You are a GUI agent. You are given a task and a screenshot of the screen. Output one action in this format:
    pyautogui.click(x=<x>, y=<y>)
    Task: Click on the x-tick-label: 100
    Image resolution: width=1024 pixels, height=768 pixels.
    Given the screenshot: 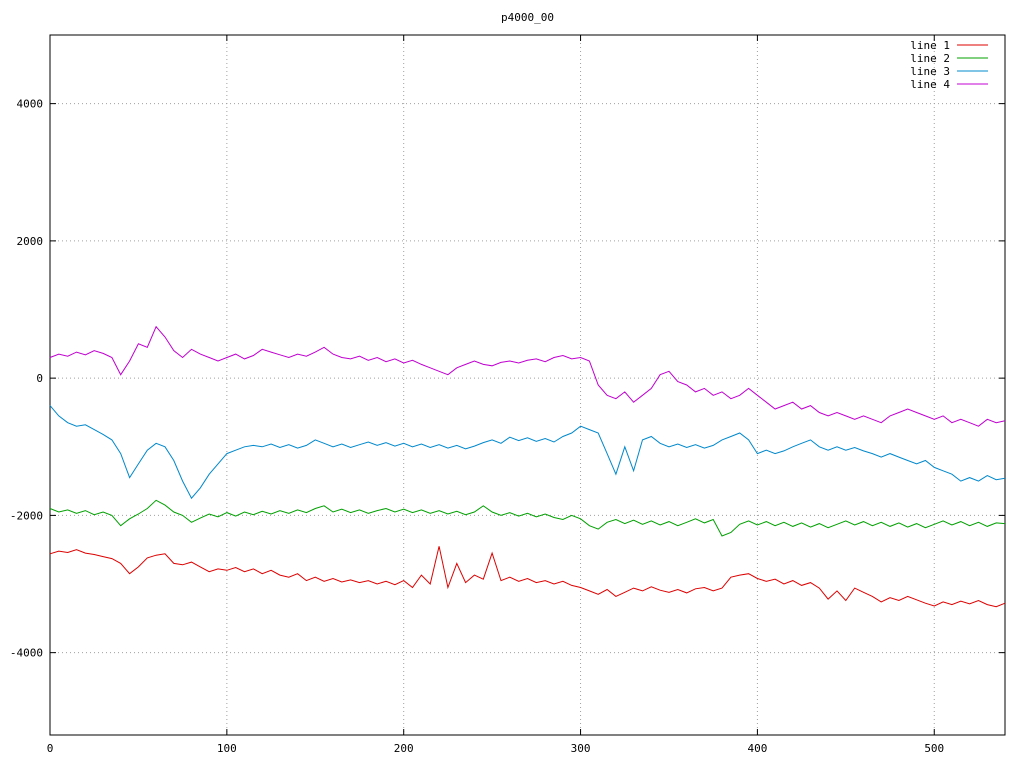 What is the action you would take?
    pyautogui.click(x=227, y=748)
    